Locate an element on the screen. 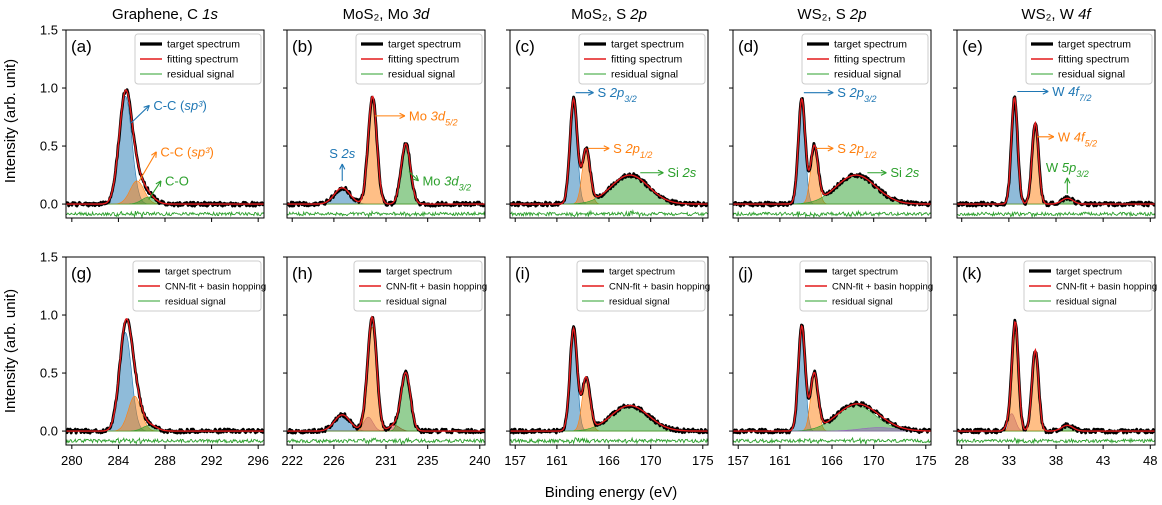  x-tick-label: 48 is located at coordinates (1150, 460).